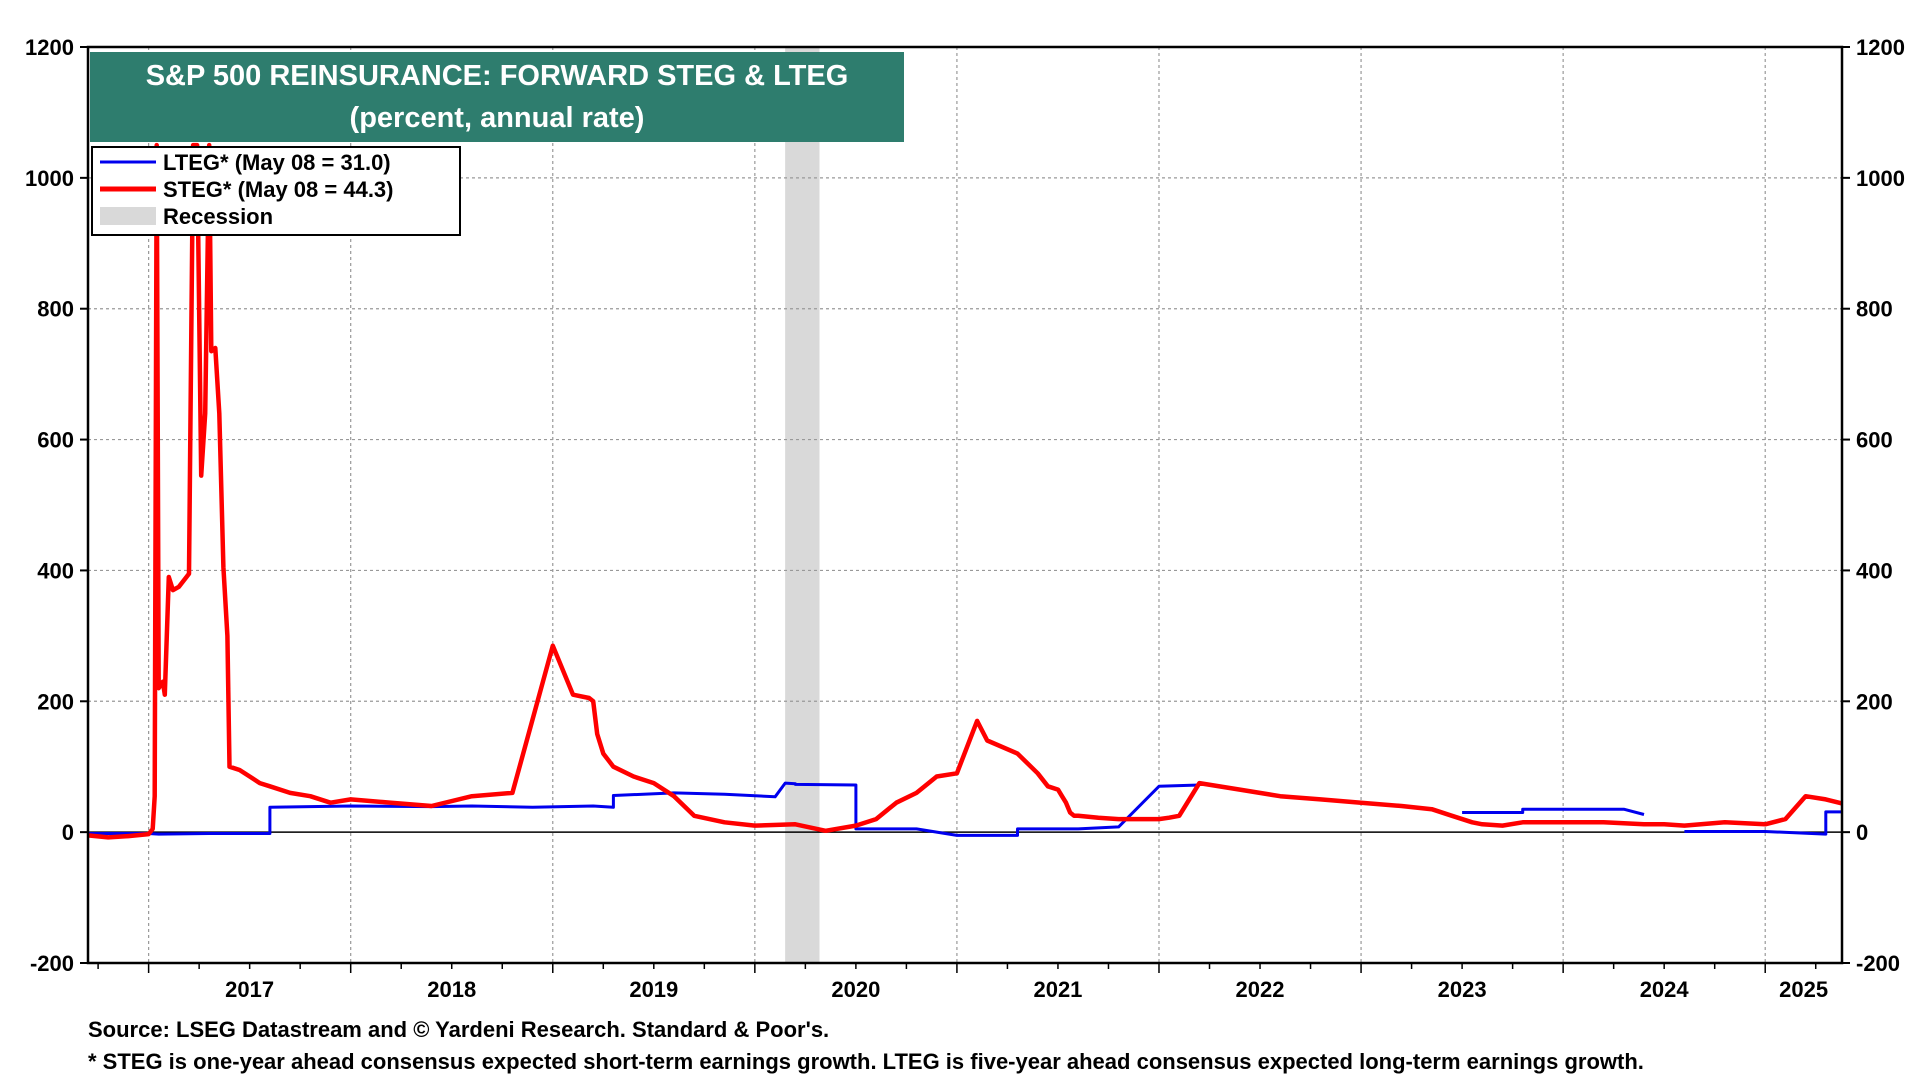 This screenshot has height=1080, width=1920. Describe the element at coordinates (55, 701) in the screenshot. I see `y-tick-label-left: 200` at that location.